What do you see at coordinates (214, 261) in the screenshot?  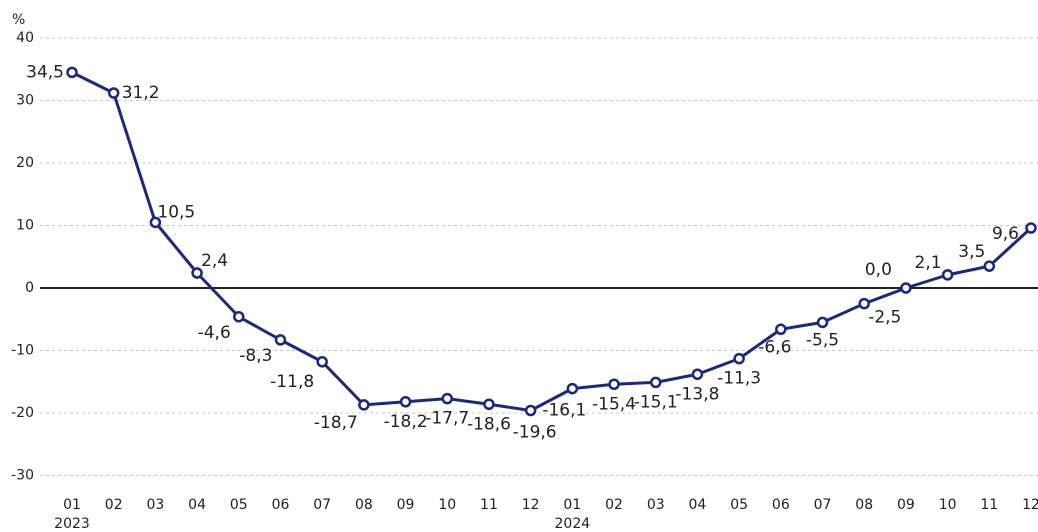 I see `value-label: 2,4` at bounding box center [214, 261].